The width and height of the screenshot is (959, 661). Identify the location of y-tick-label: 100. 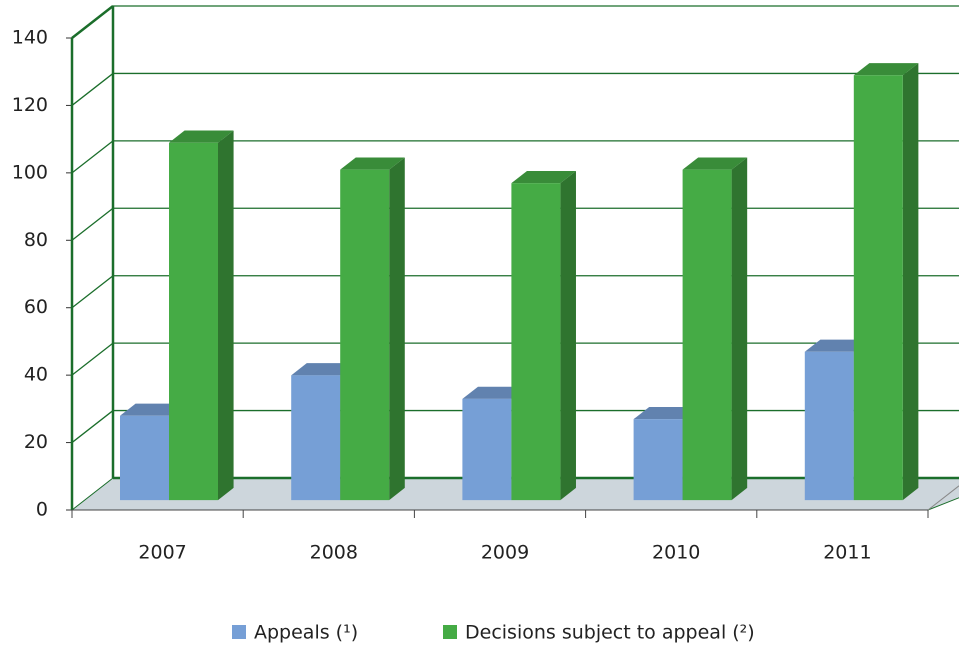
(30, 172).